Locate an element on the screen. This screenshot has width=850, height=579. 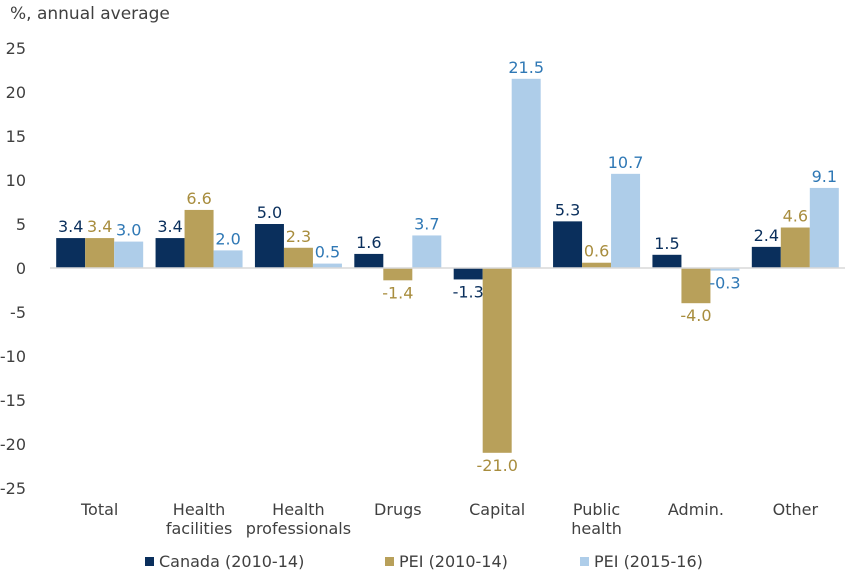
data-label: 5.3 is located at coordinates (567, 209).